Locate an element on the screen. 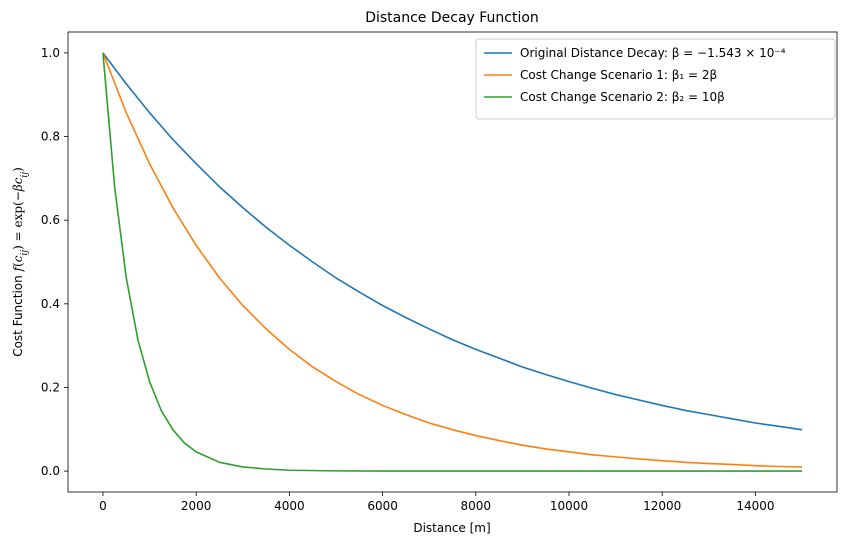  x-tick-label: 2000 is located at coordinates (196, 506).